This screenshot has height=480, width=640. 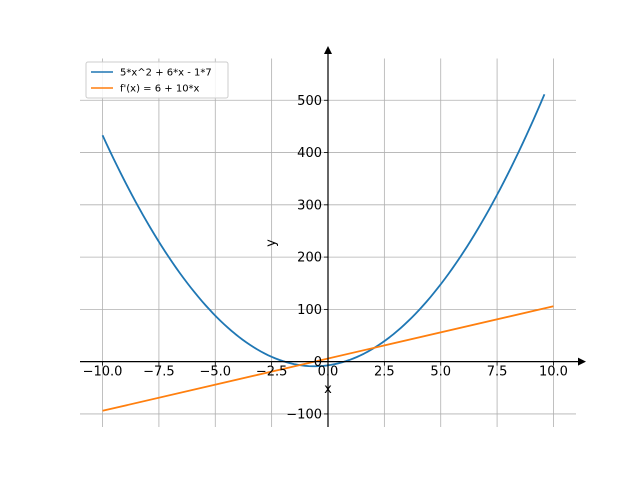 I want to click on x-tick-label-1: −7.5, so click(x=159, y=372).